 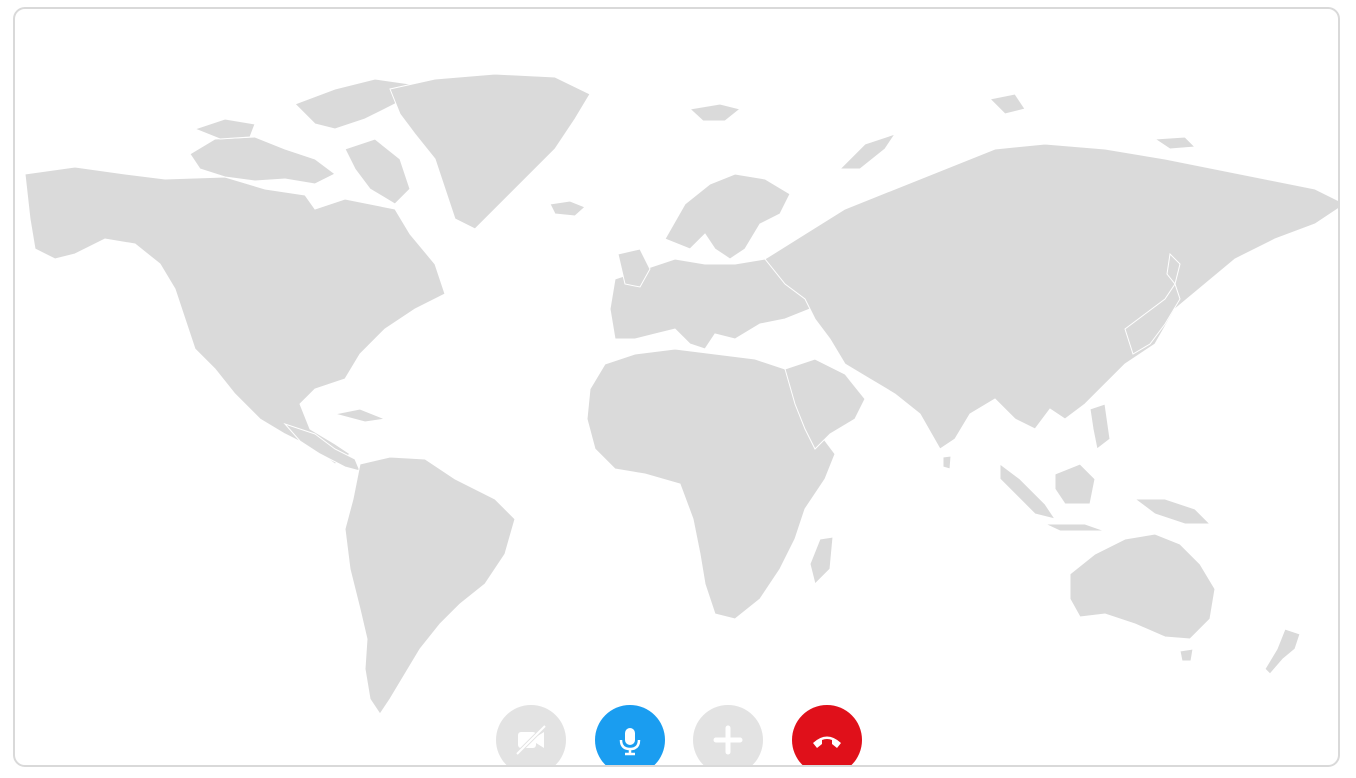 I want to click on madagascar, so click(x=821, y=560).